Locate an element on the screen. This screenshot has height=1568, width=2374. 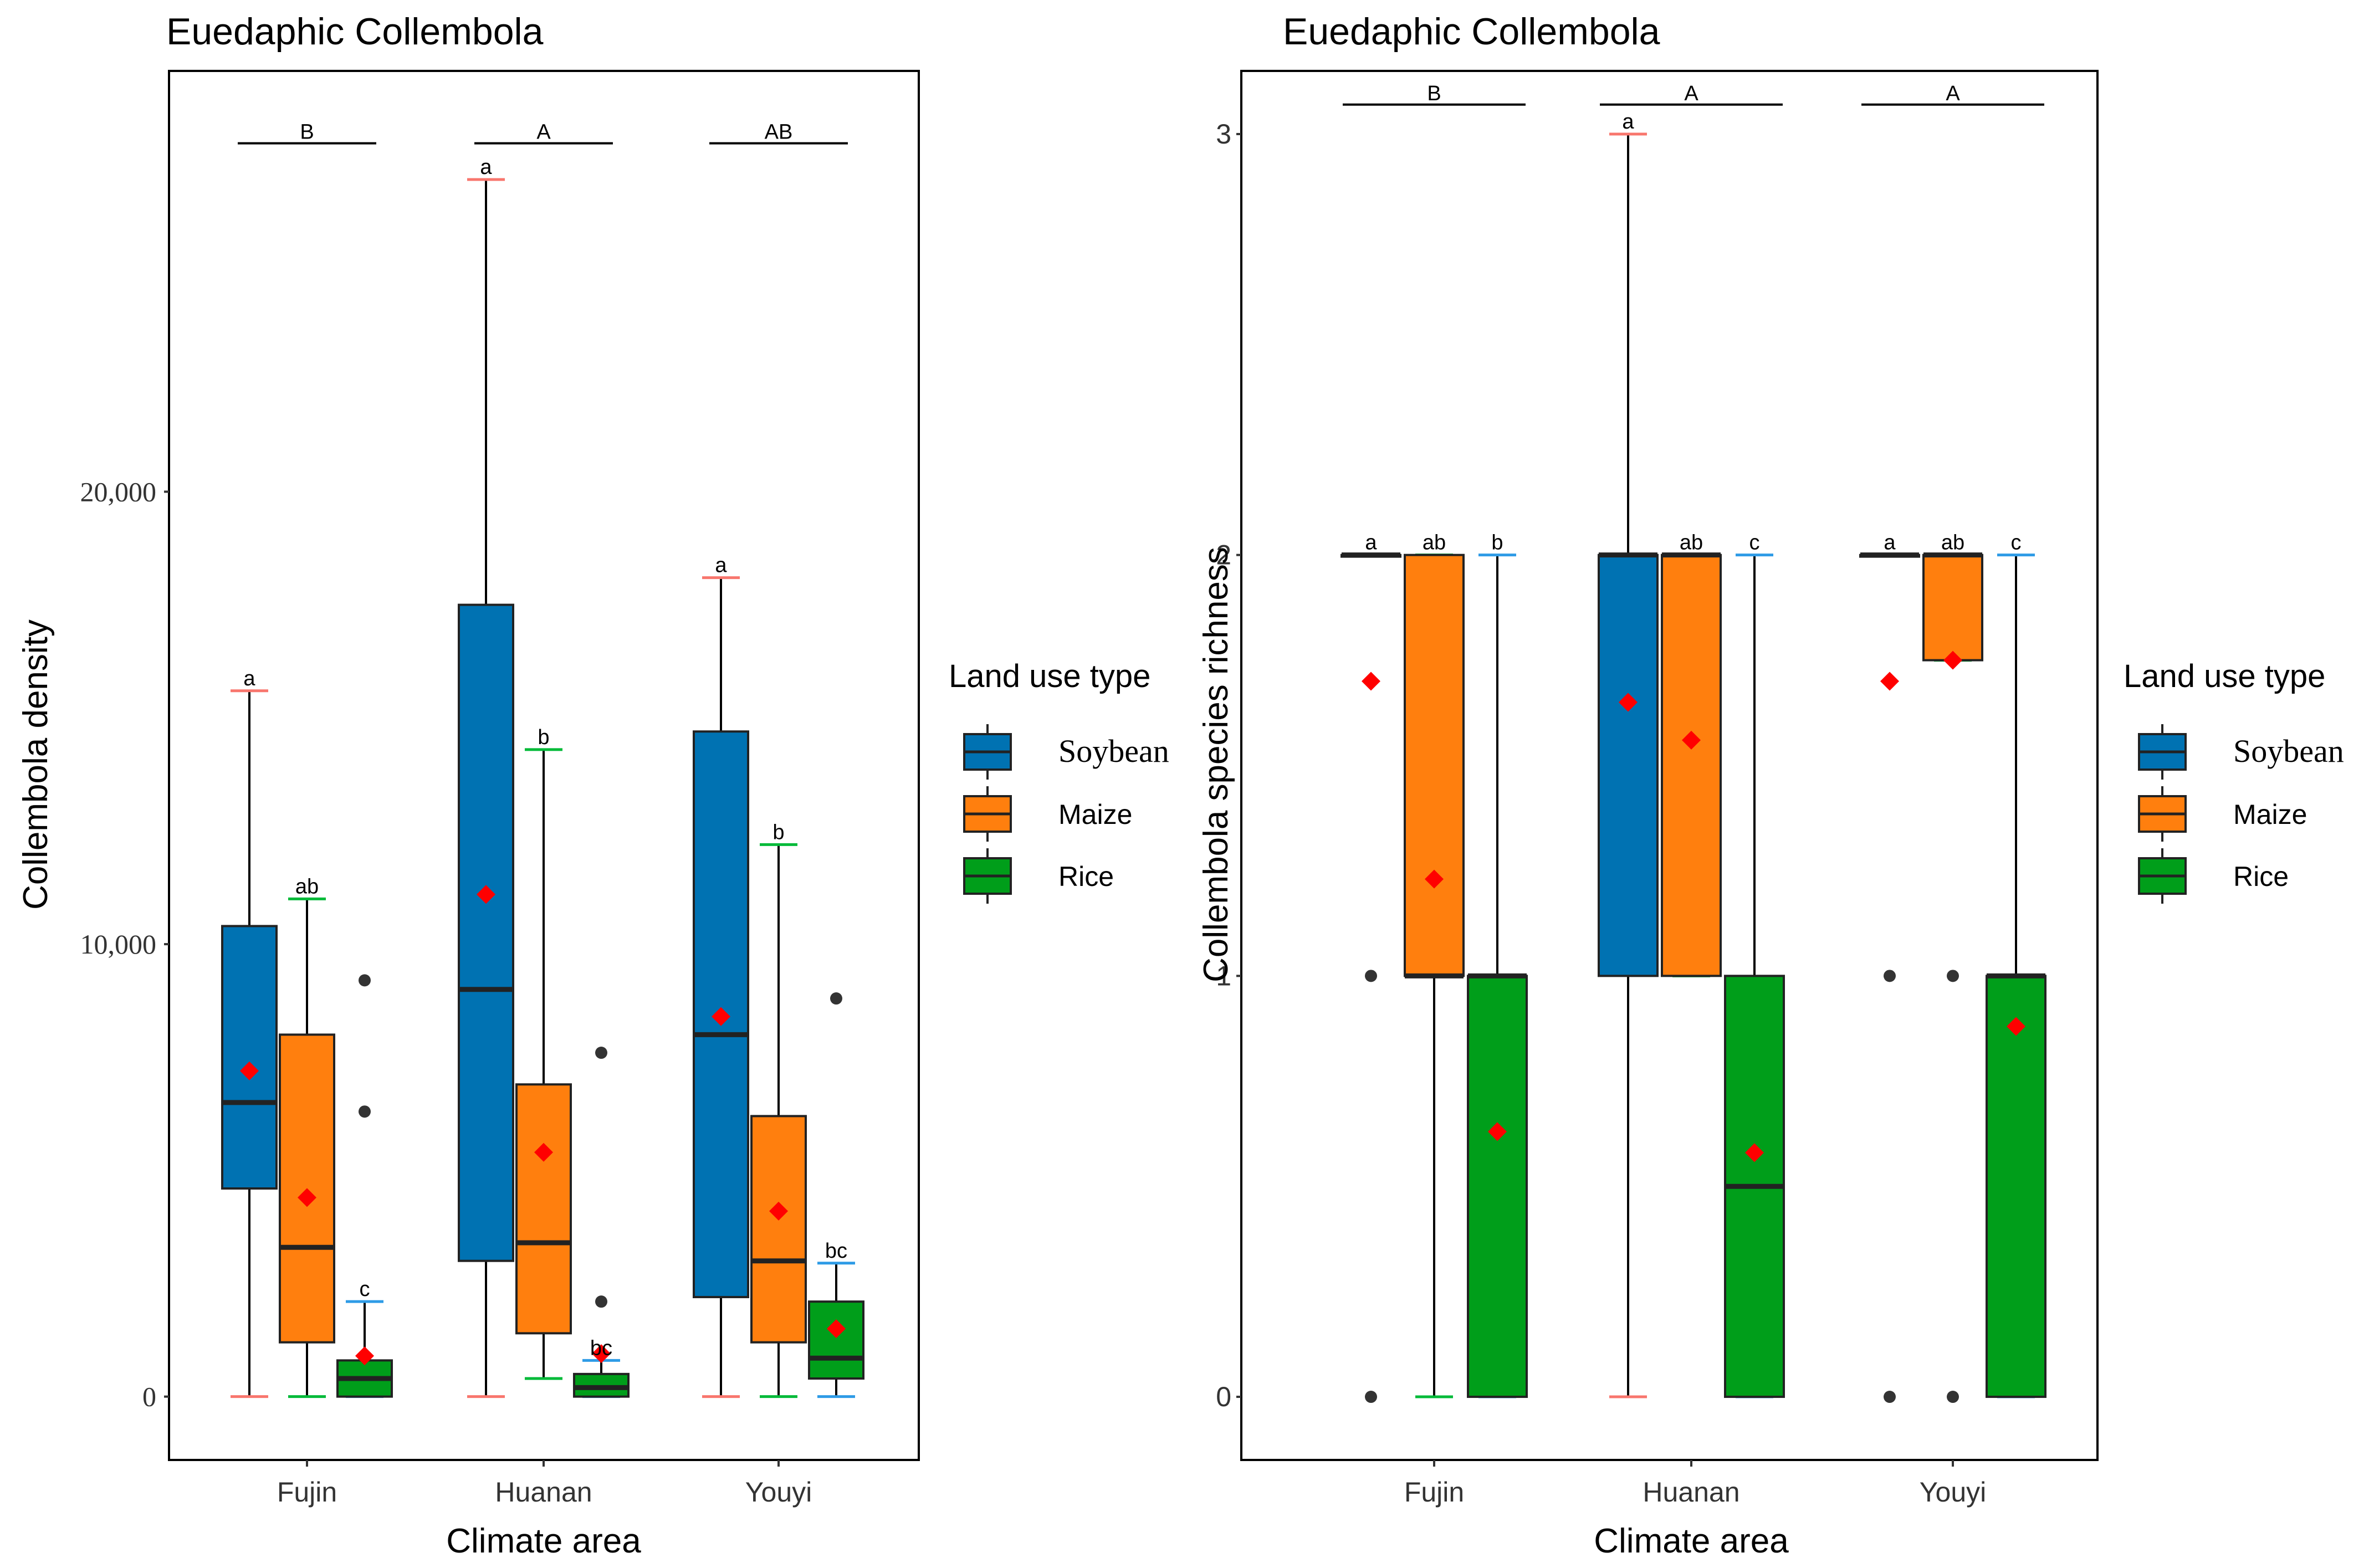
density-y-ticks: 0 10,000 20,000 is located at coordinates (125, 944).